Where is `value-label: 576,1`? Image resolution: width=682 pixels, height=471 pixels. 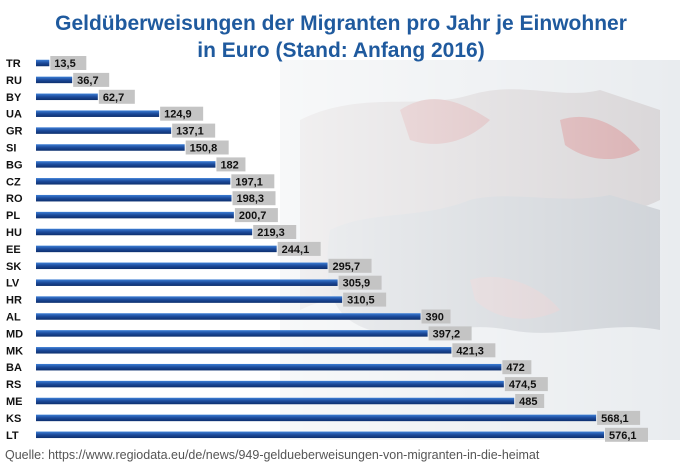
value-label: 576,1 is located at coordinates (623, 436).